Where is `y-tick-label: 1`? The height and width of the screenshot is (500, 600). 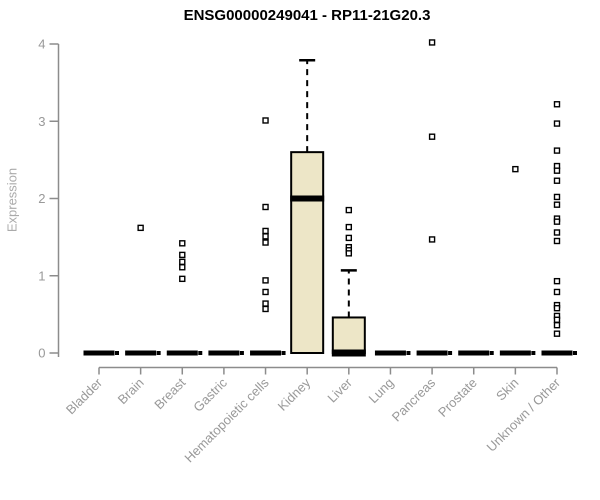
y-tick-label: 1 is located at coordinates (41, 275).